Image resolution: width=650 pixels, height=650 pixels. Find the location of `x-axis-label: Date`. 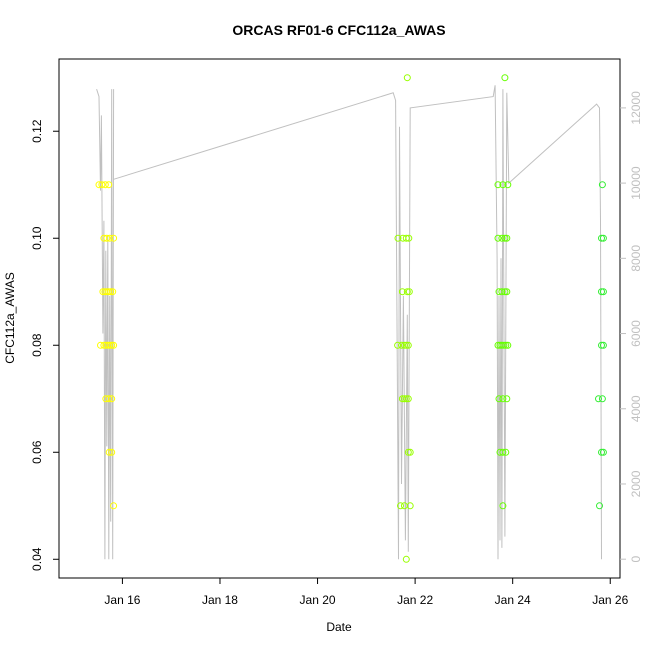

x-axis-label: Date is located at coordinates (339, 627).